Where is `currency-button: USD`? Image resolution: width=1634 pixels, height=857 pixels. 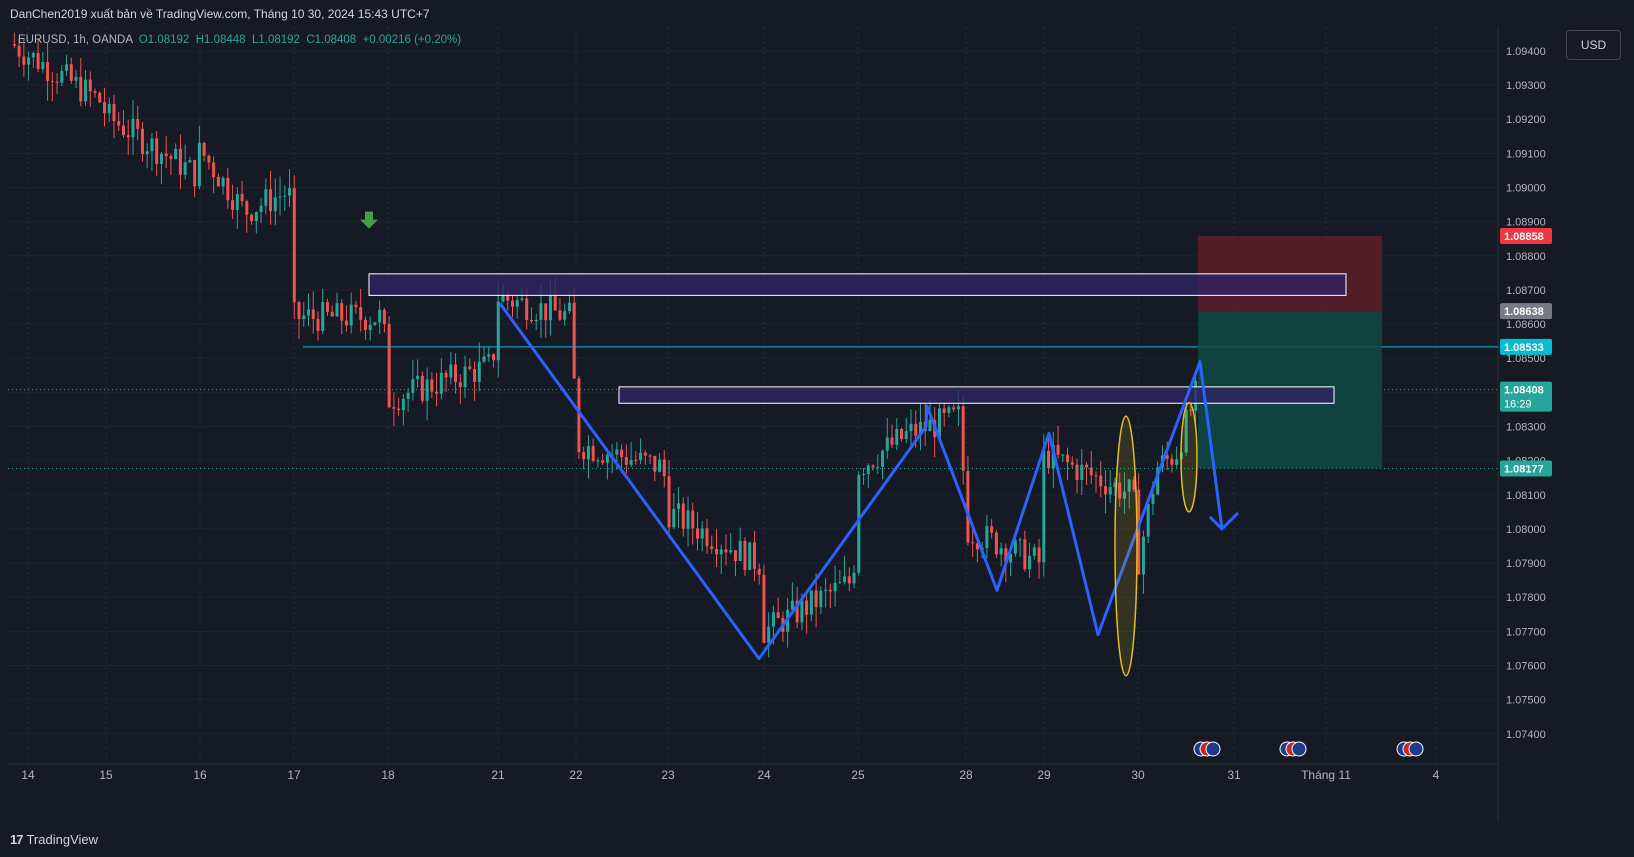
currency-button: USD is located at coordinates (1593, 45).